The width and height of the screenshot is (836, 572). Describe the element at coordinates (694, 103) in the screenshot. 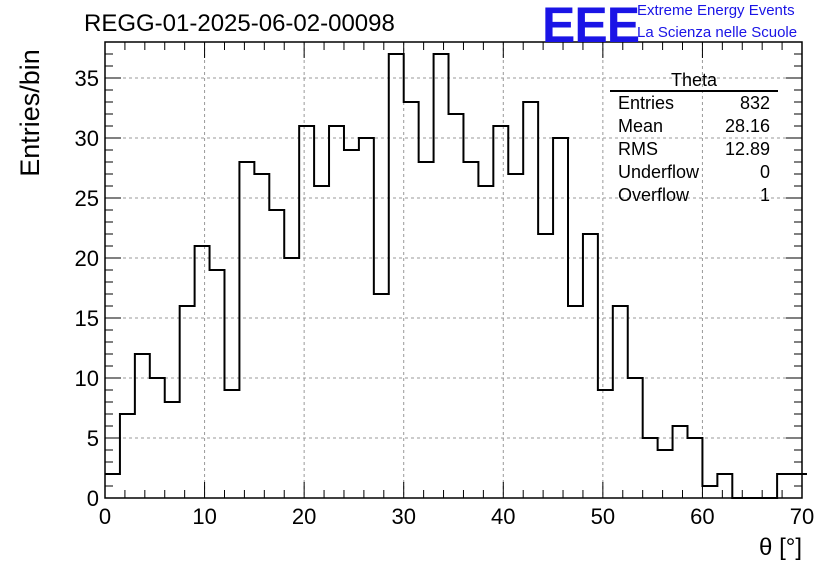

I see `stats-row-entries: Entries 832` at that location.